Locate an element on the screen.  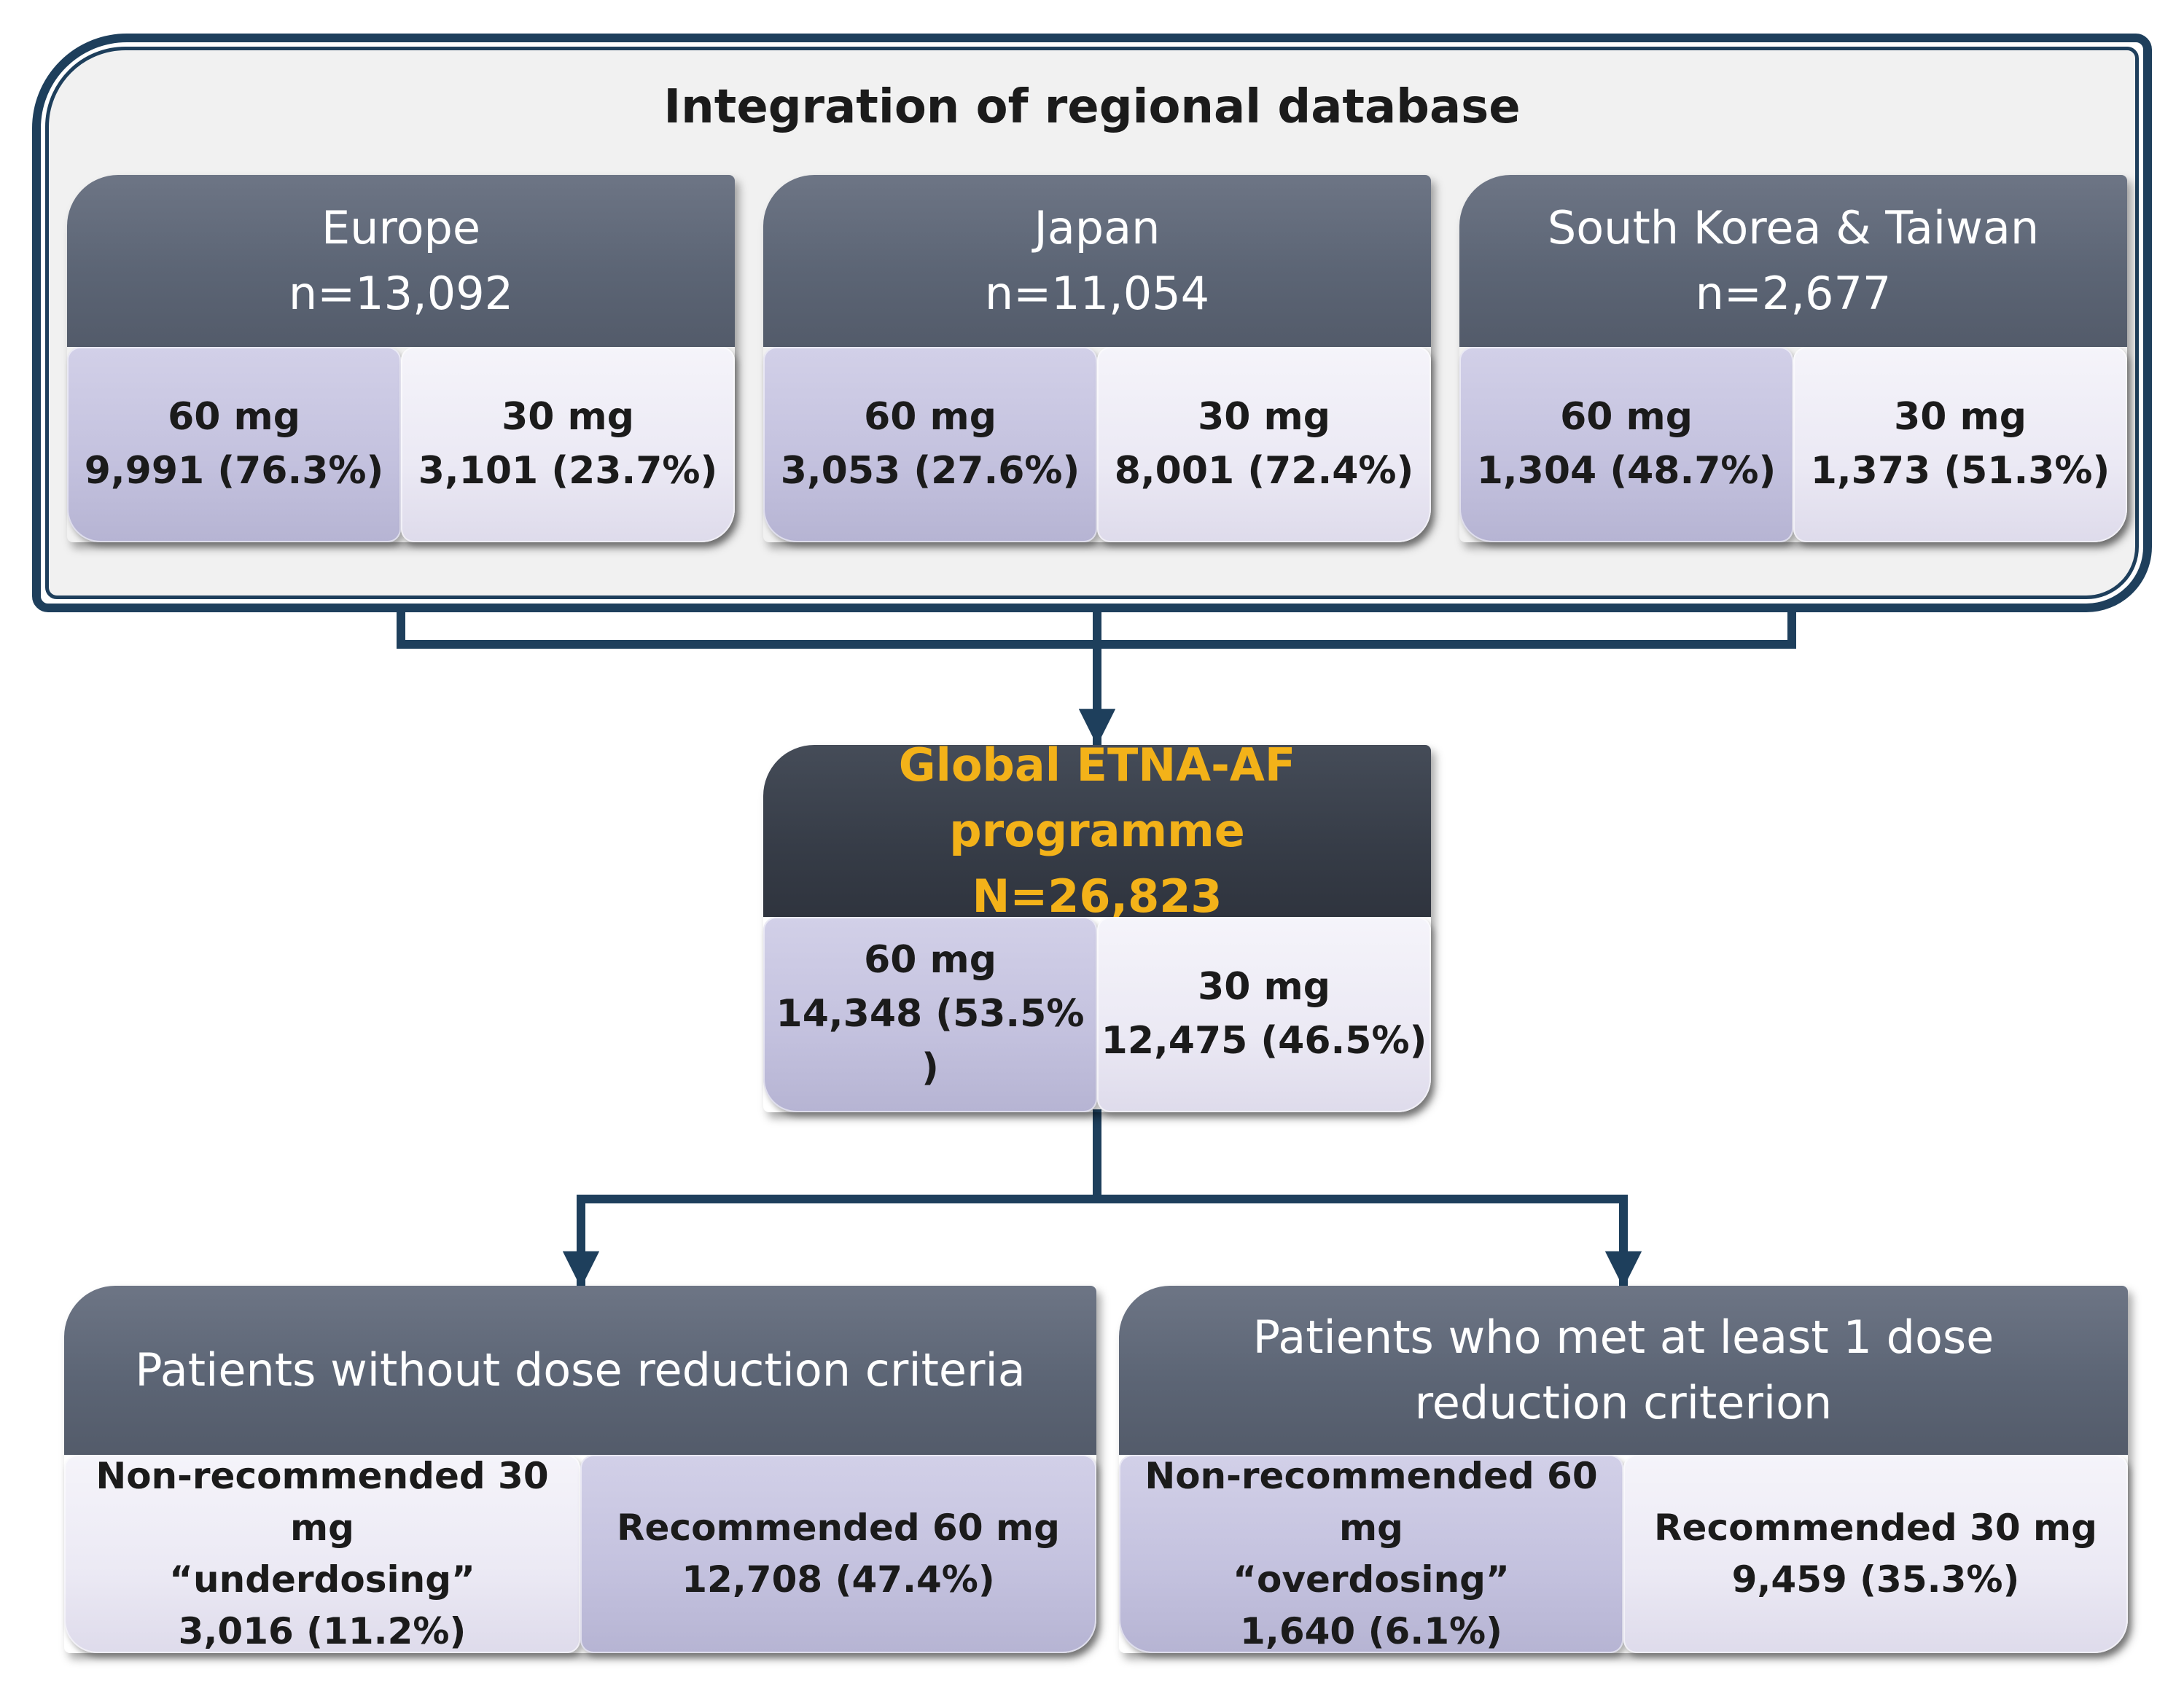
region-name: Japan is located at coordinates (1097, 228).